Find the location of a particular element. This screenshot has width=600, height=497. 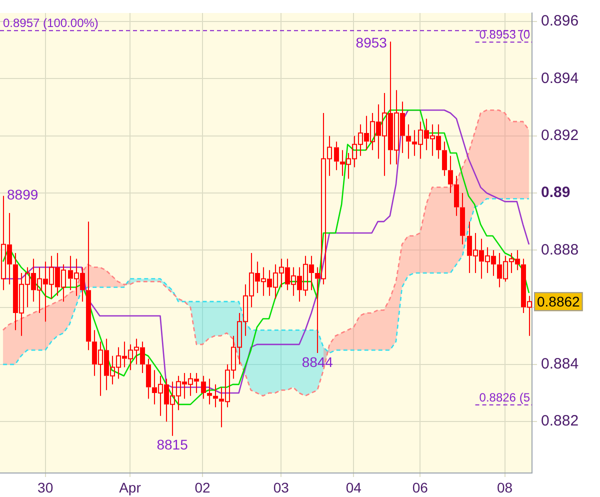

y-tick-label: 0.894 is located at coordinates (560, 78).